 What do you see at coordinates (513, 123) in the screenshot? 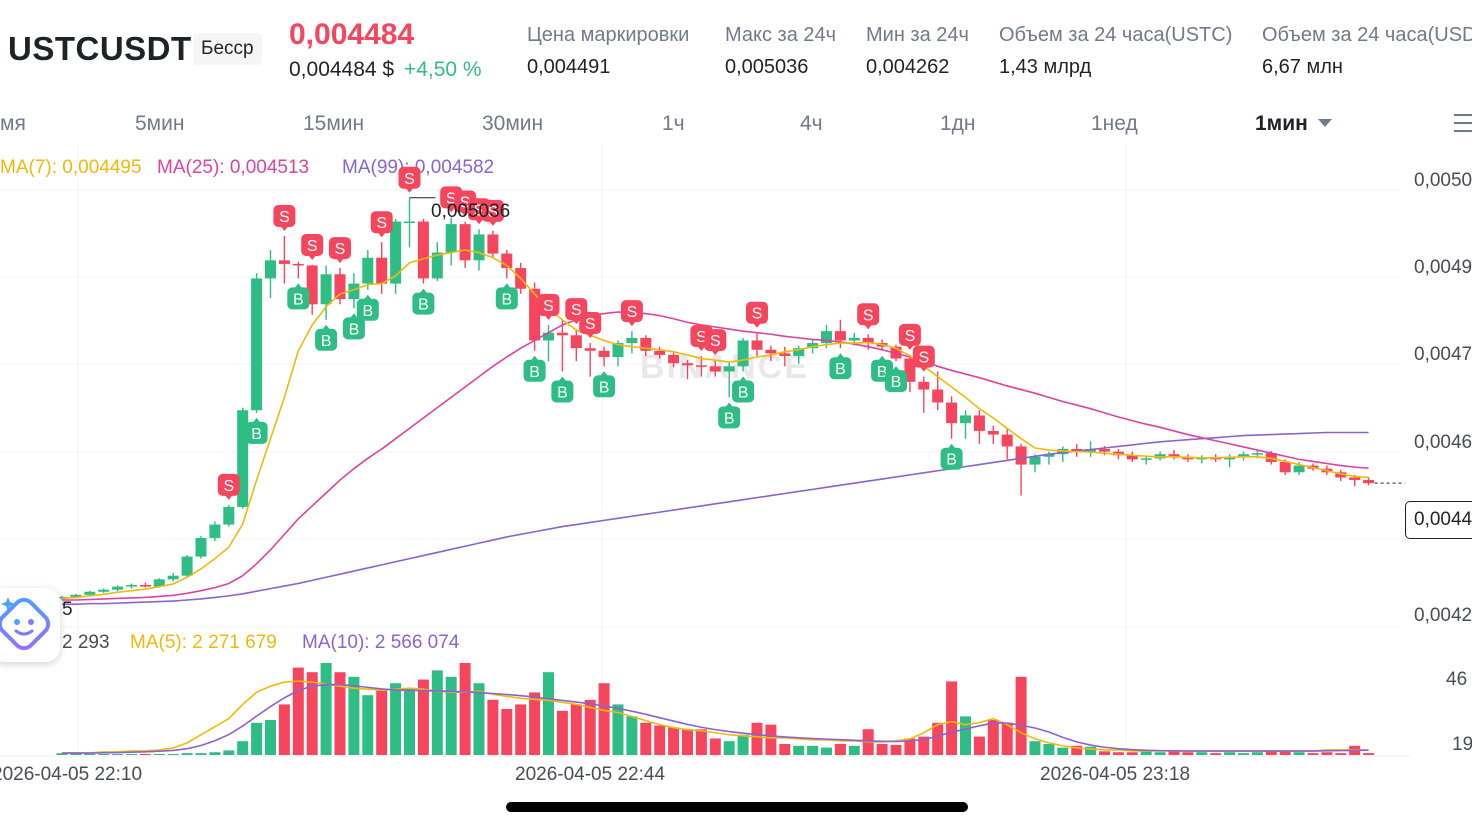
I see `tab-interval-30m: 30мин` at bounding box center [513, 123].